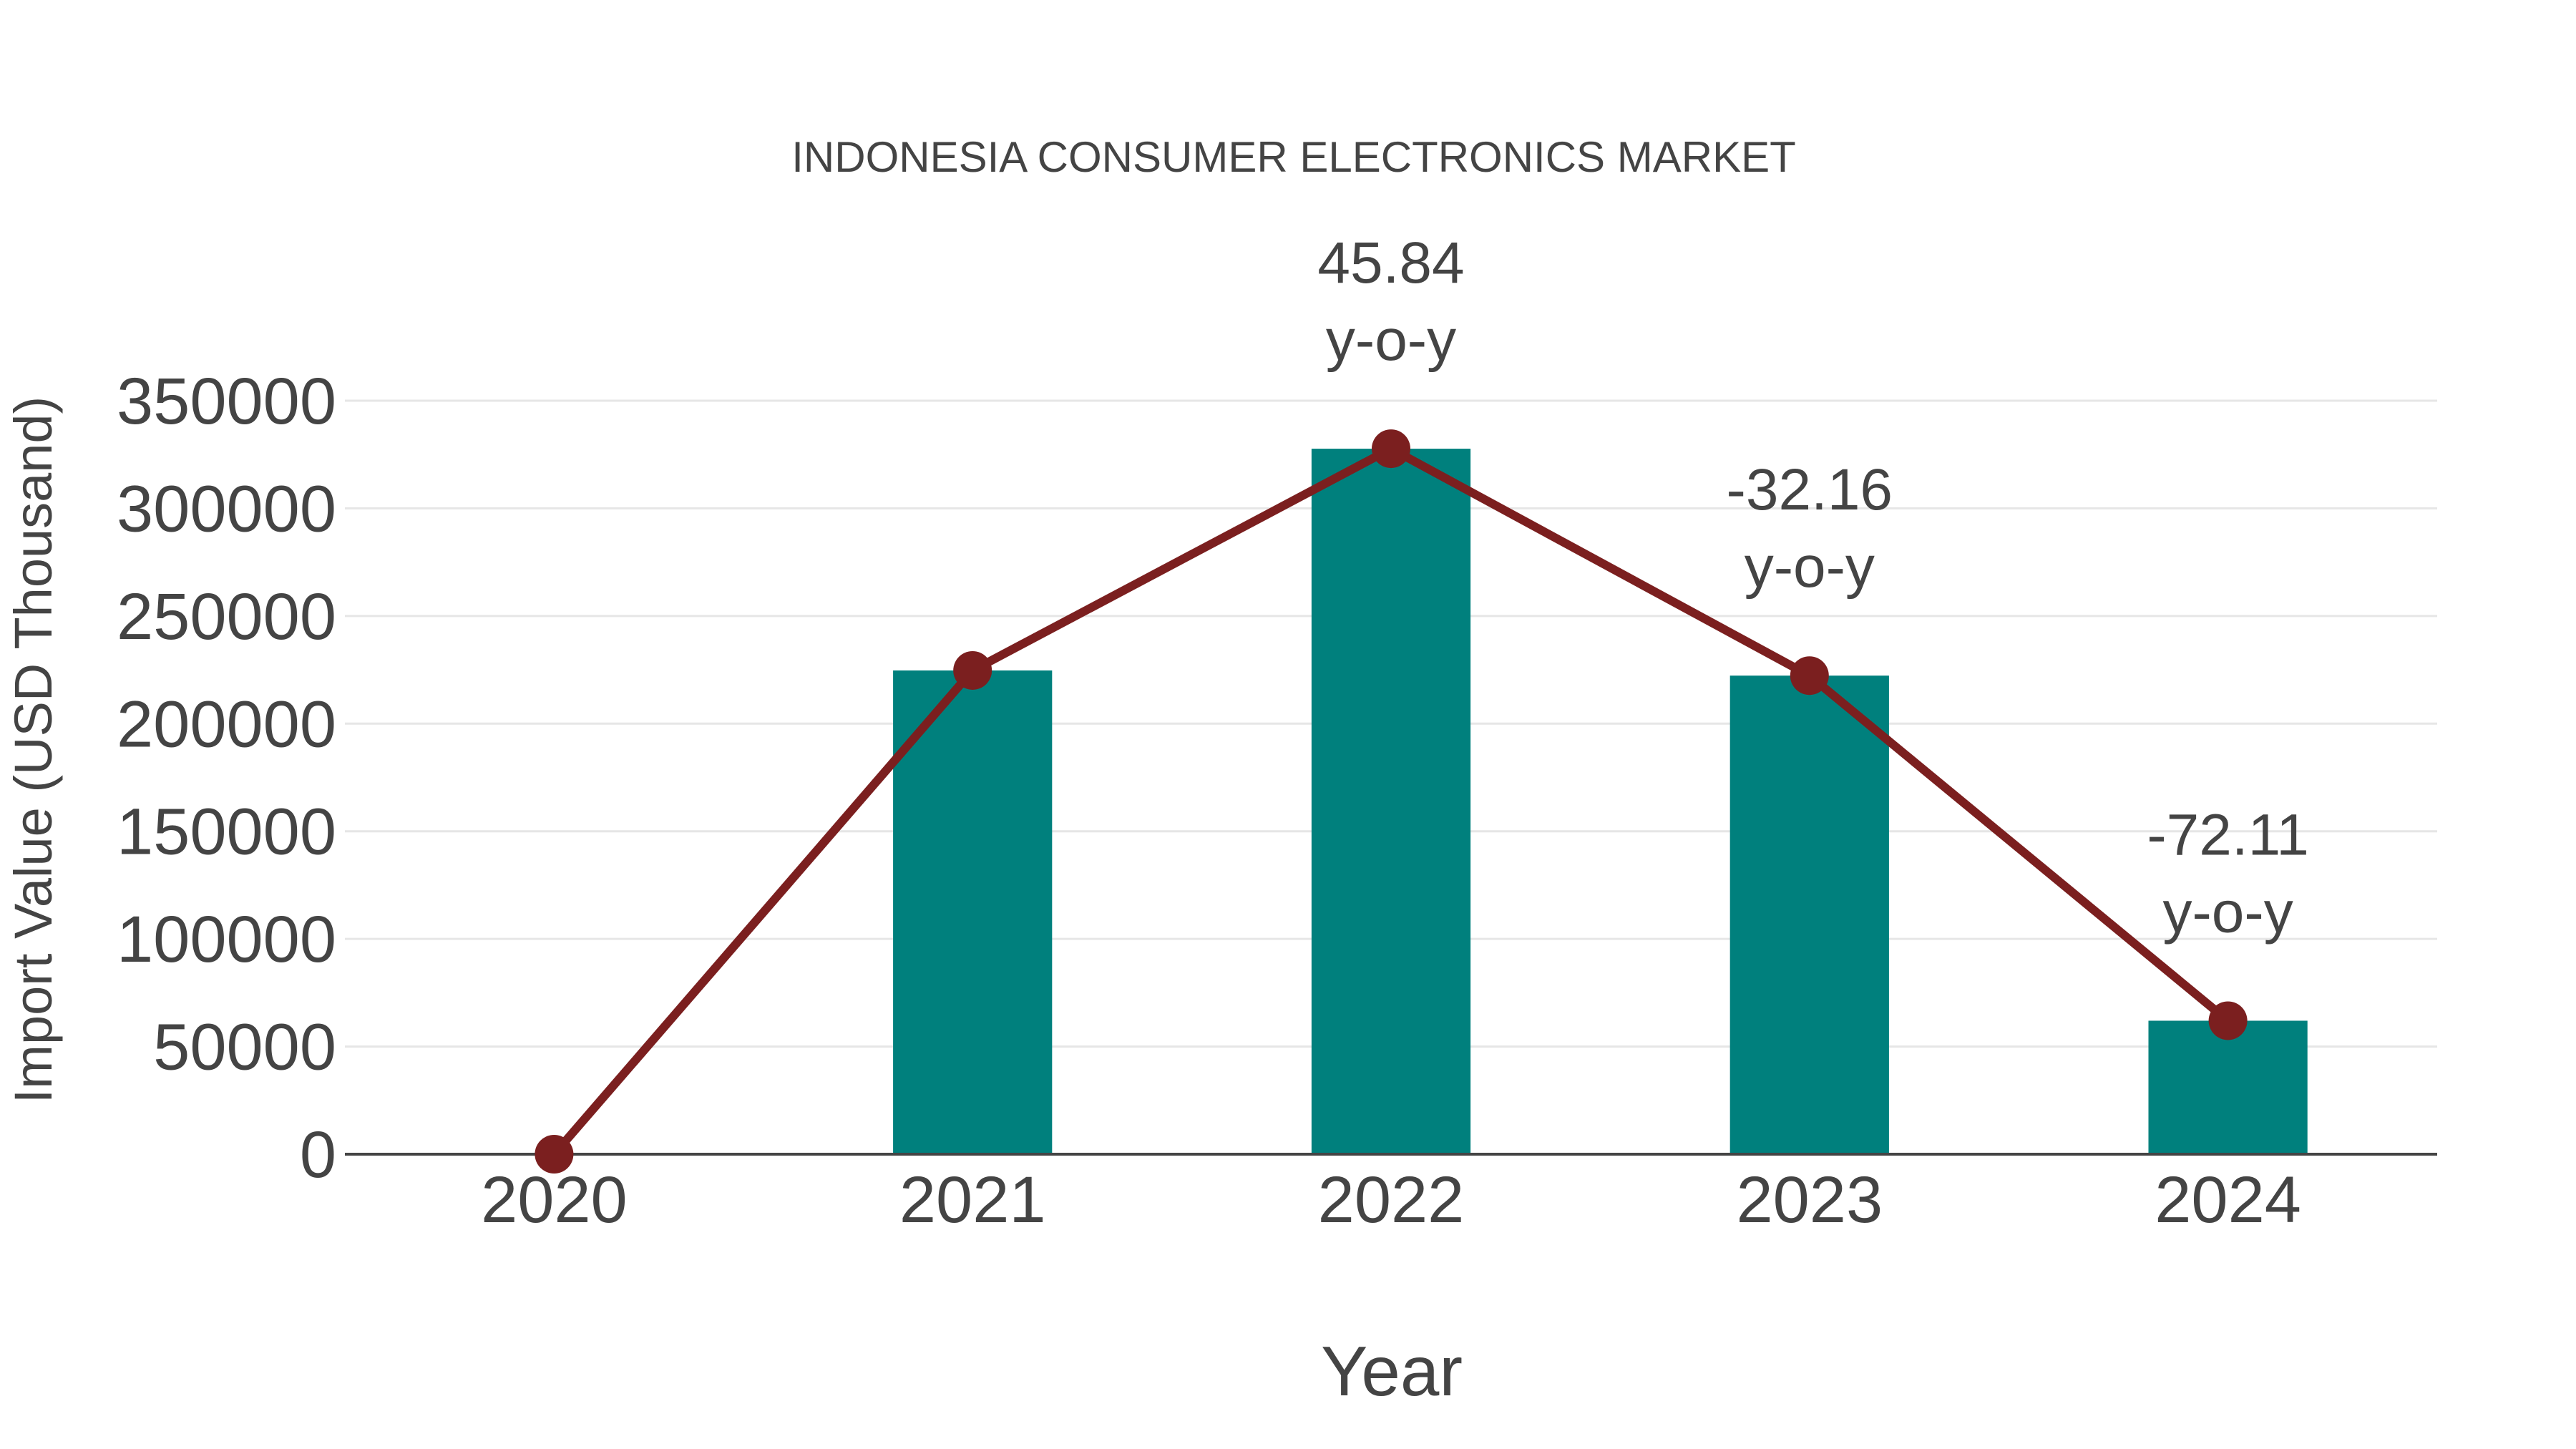 The width and height of the screenshot is (2576, 1449). I want to click on bar-2022, so click(1391, 801).